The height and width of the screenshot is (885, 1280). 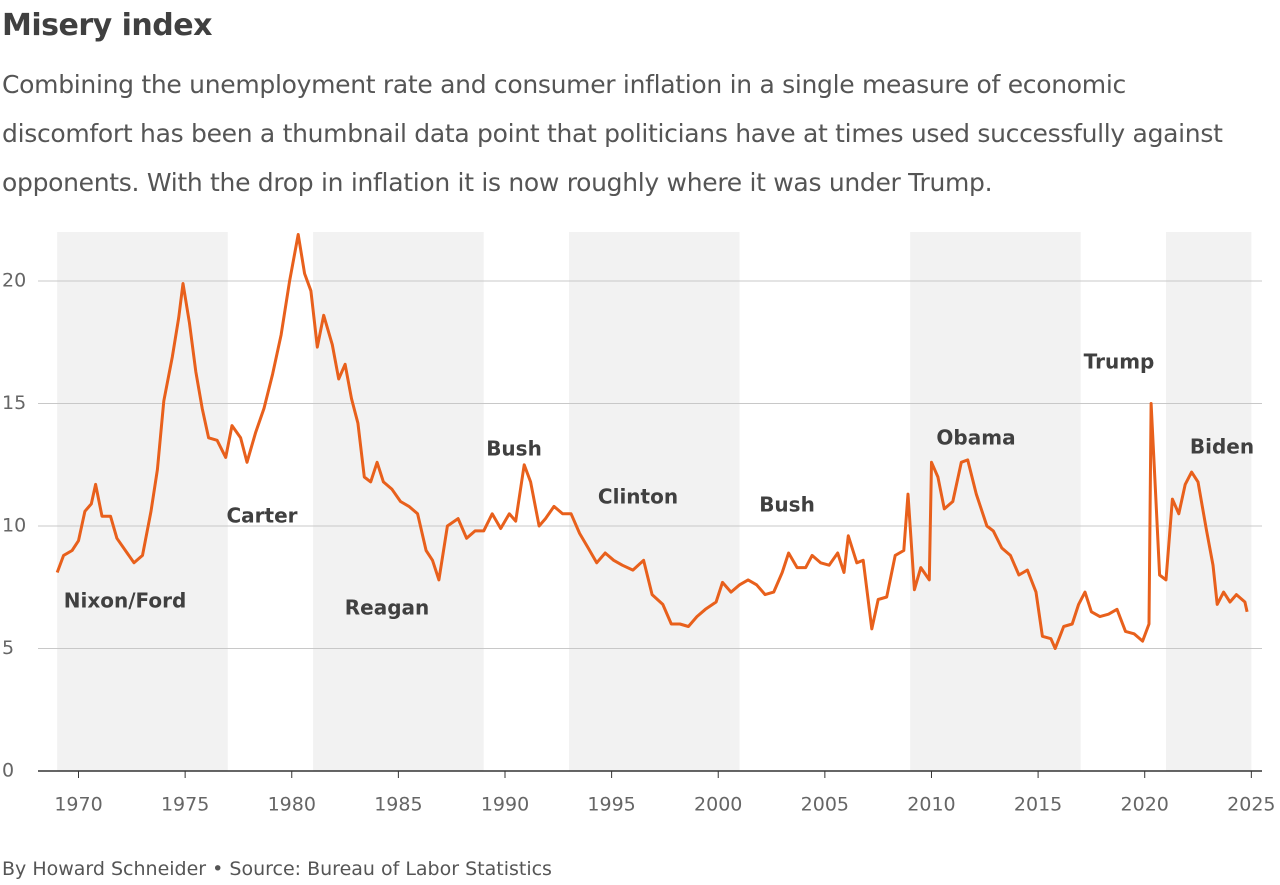 I want to click on y-tick-label: 10, so click(x=14, y=526).